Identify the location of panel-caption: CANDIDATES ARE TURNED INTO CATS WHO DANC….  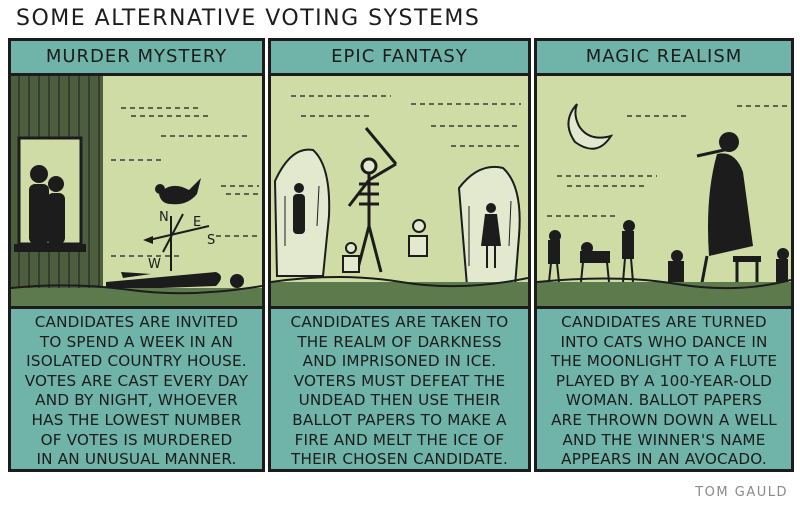
(664, 389).